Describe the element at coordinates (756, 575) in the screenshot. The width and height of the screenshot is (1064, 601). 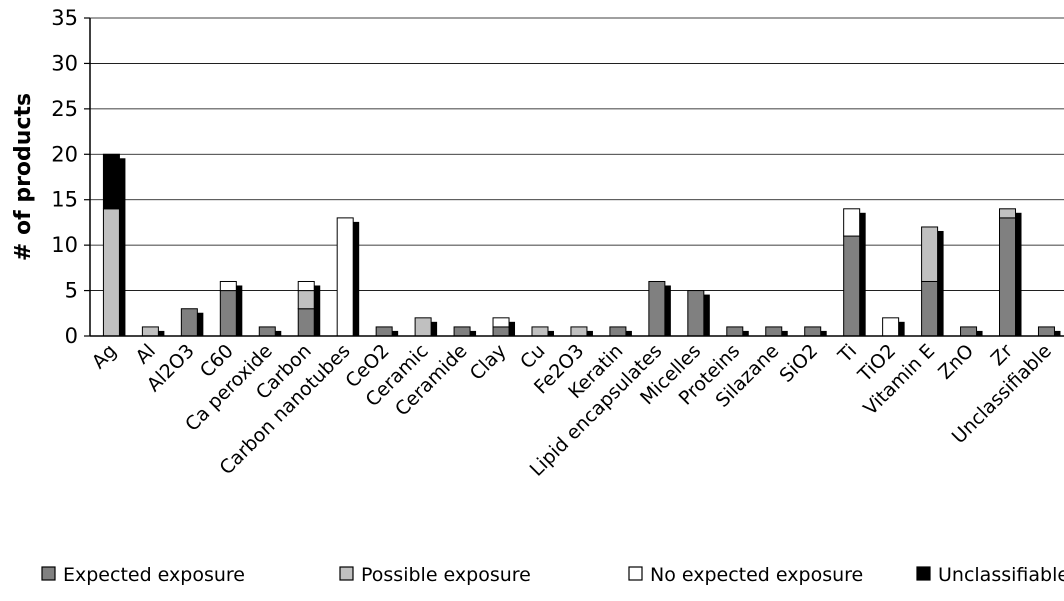
I see `legend-label: No expected exposure` at that location.